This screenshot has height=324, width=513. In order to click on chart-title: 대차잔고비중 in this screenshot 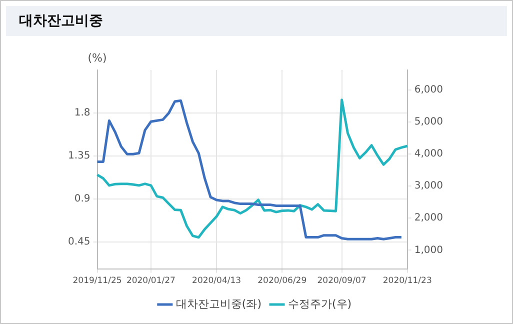, I will do `click(256, 21)`.